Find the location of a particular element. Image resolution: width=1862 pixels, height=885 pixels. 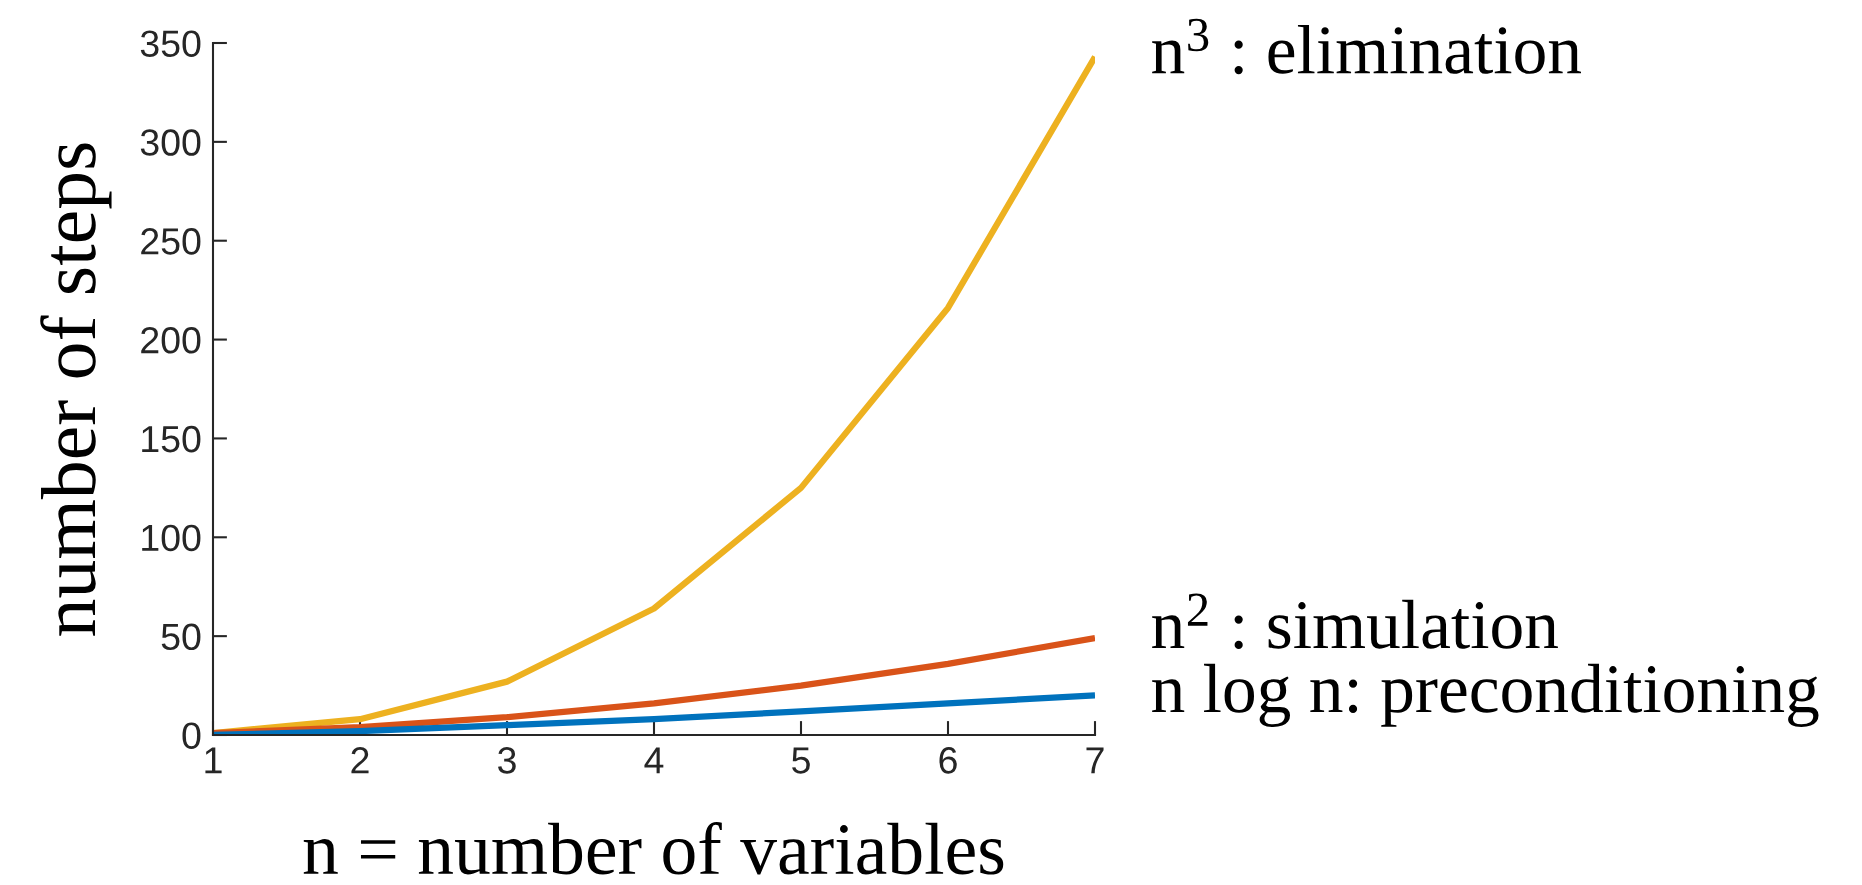

x-tick-label: 7 is located at coordinates (1095, 760).